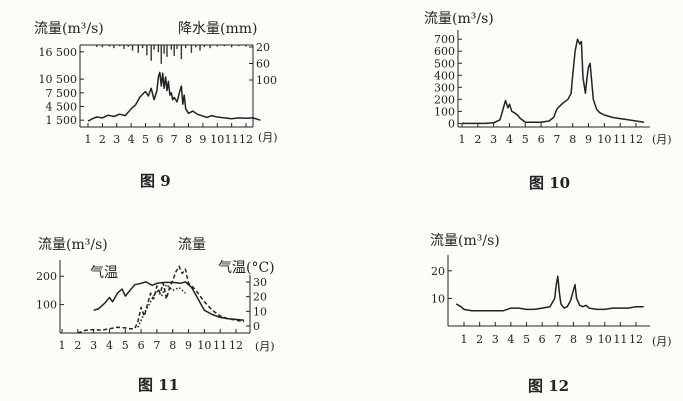 The image size is (683, 401). Describe the element at coordinates (548, 386) in the screenshot. I see `fig12-caption: 图 12` at that location.